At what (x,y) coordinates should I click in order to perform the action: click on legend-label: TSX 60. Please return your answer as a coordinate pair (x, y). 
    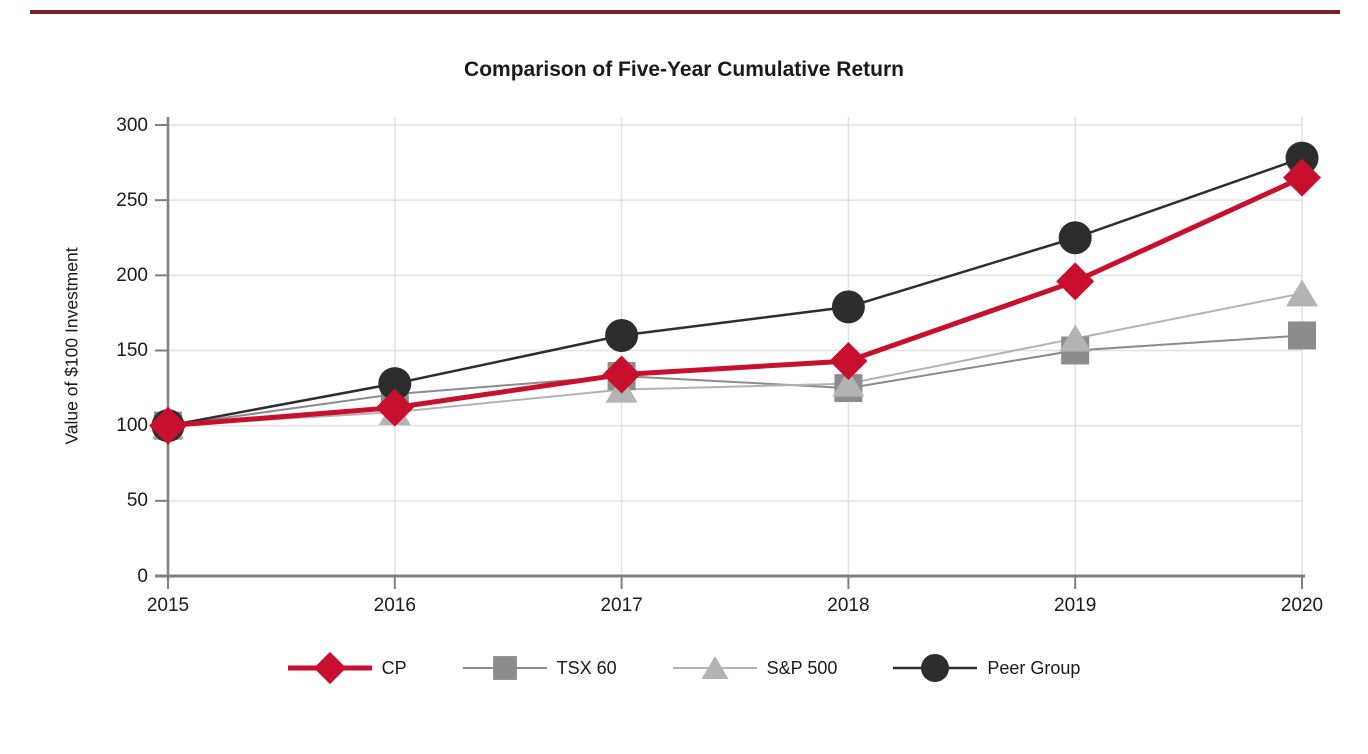
    Looking at the image, I should click on (586, 667).